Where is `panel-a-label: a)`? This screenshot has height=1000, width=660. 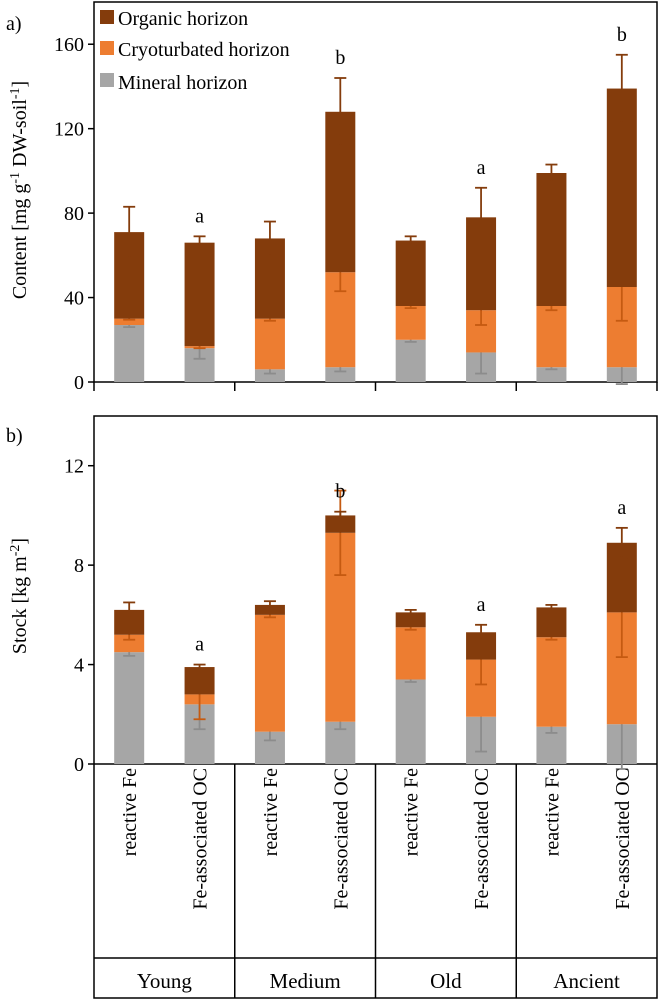
panel-a-label: a) is located at coordinates (14, 24).